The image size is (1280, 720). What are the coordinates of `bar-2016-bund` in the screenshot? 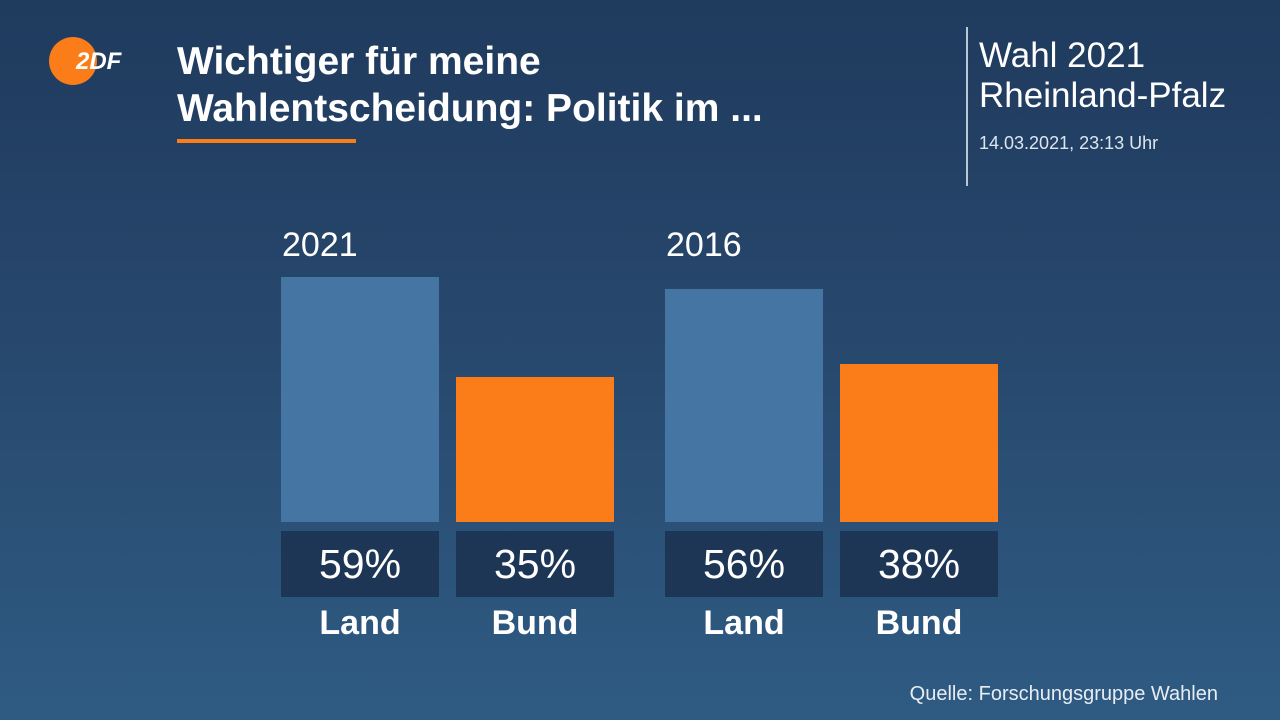 It's located at (919, 443).